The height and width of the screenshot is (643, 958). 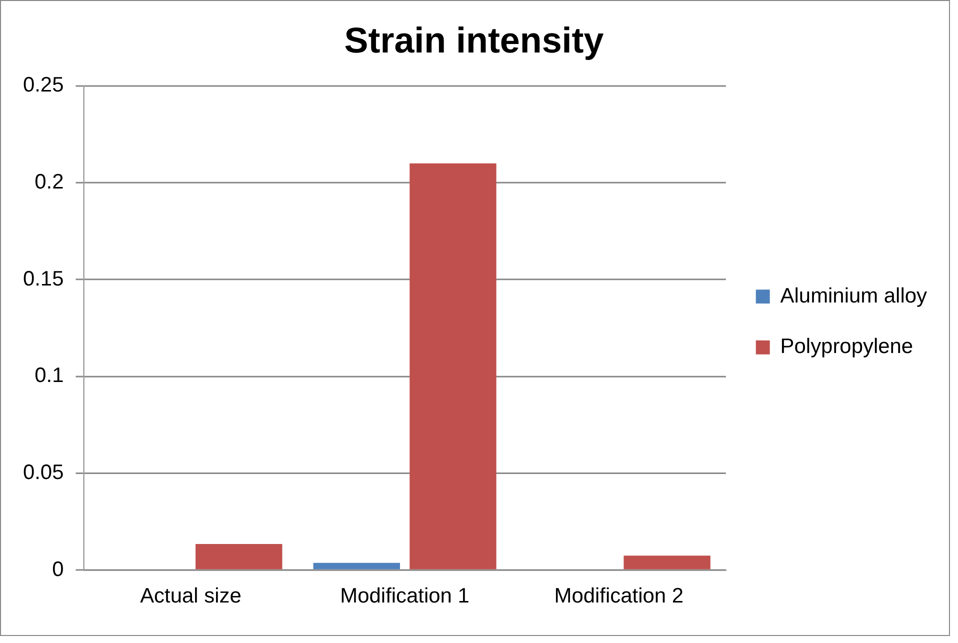 What do you see at coordinates (43, 472) in the screenshot?
I see `y-tick-label: 0.05` at bounding box center [43, 472].